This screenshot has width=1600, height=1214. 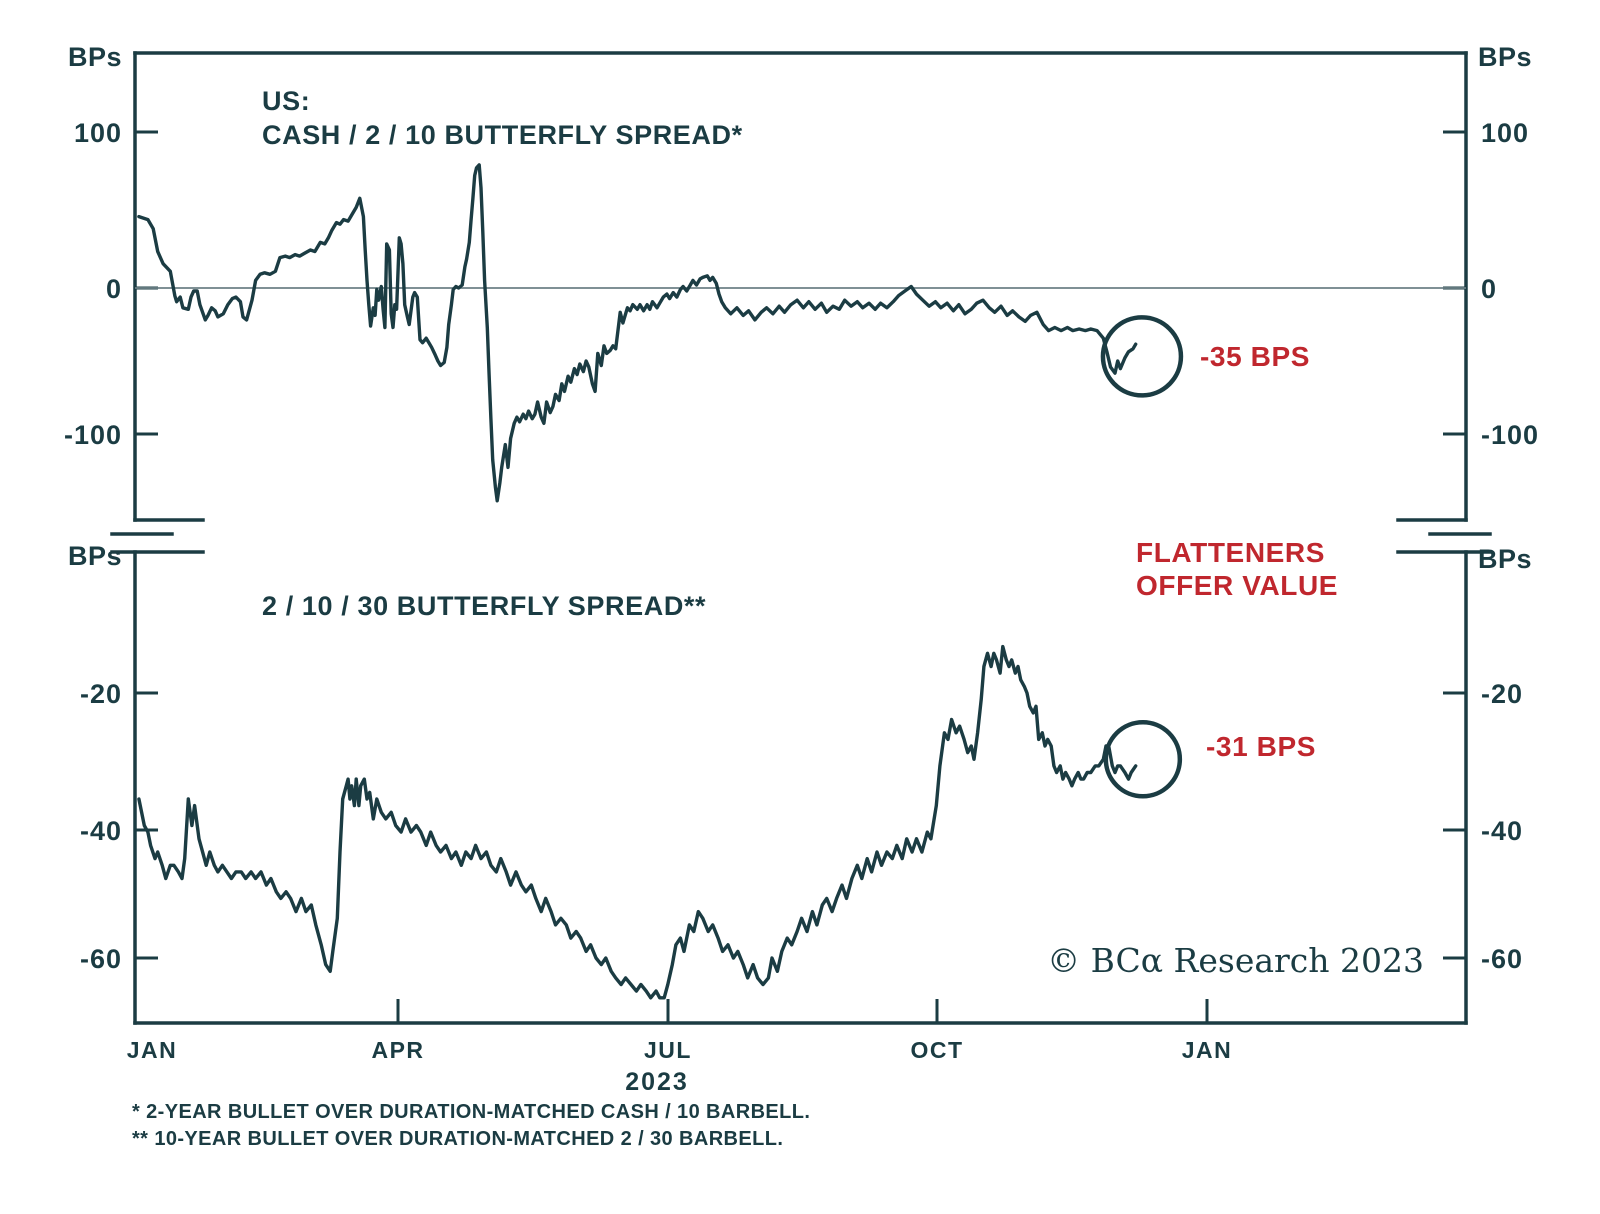 What do you see at coordinates (1505, 57) in the screenshot?
I see `top-right-unit-label: BPs` at bounding box center [1505, 57].